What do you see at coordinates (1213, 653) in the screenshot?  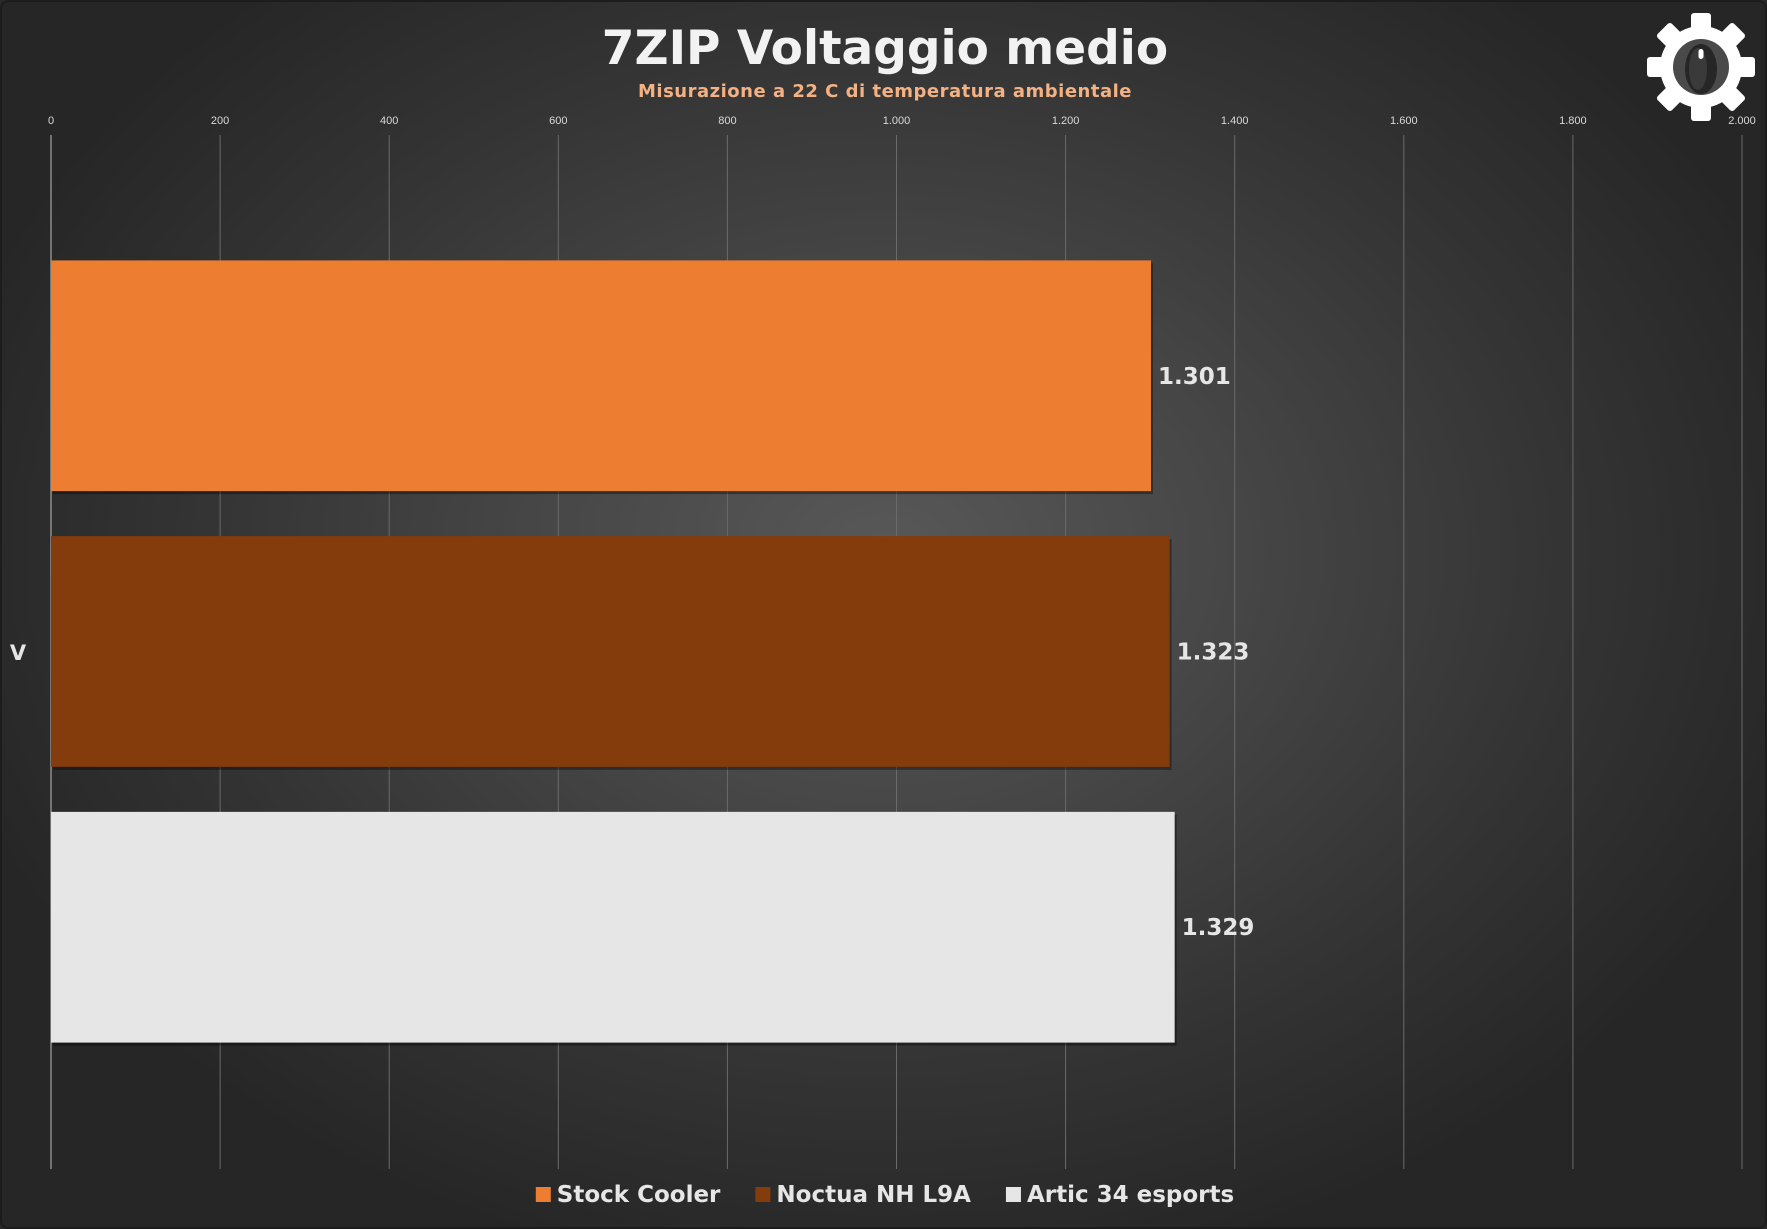 I see `data-label: 1.323` at bounding box center [1213, 653].